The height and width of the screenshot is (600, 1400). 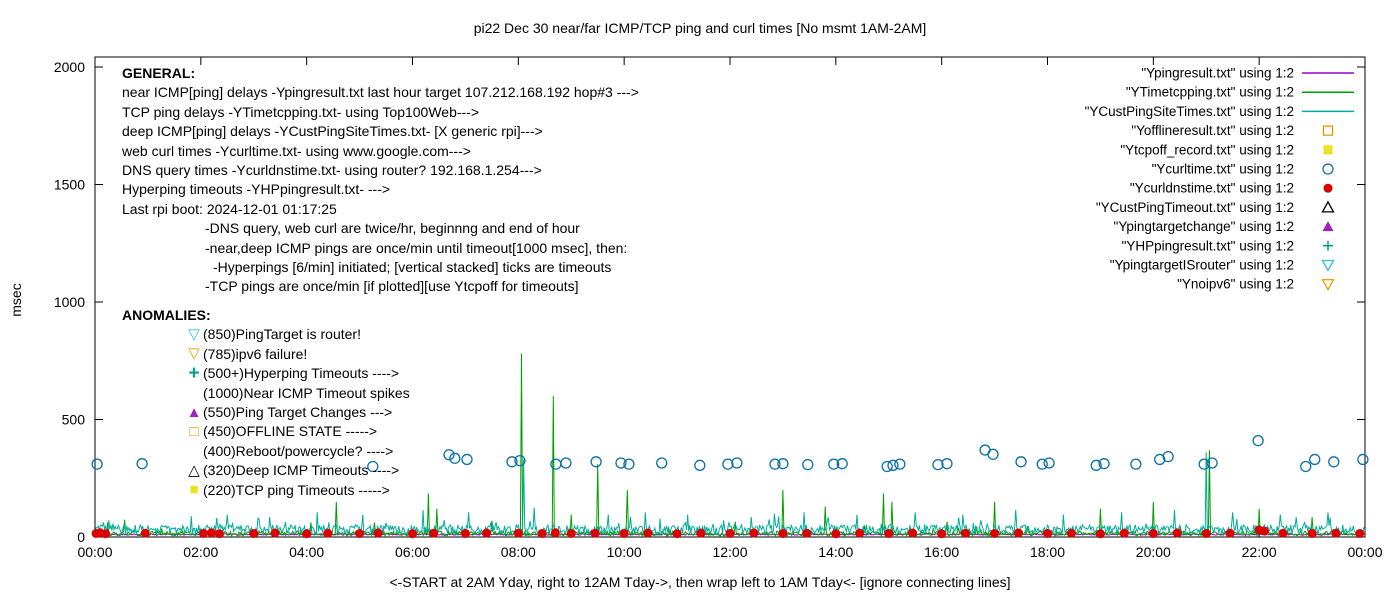 What do you see at coordinates (298, 450) in the screenshot?
I see `anomaly-text: (400)Reboot/powercycle? ---->` at bounding box center [298, 450].